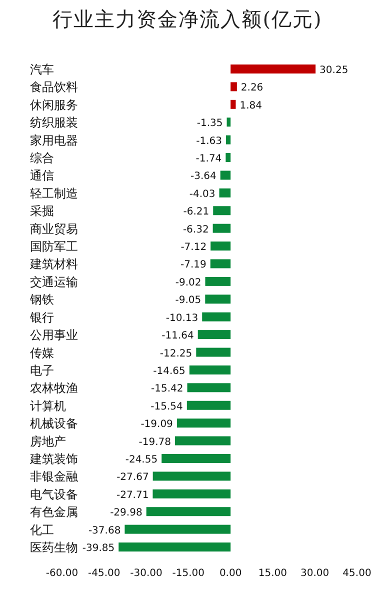  I want to click on data-label: -10.13, so click(182, 318).